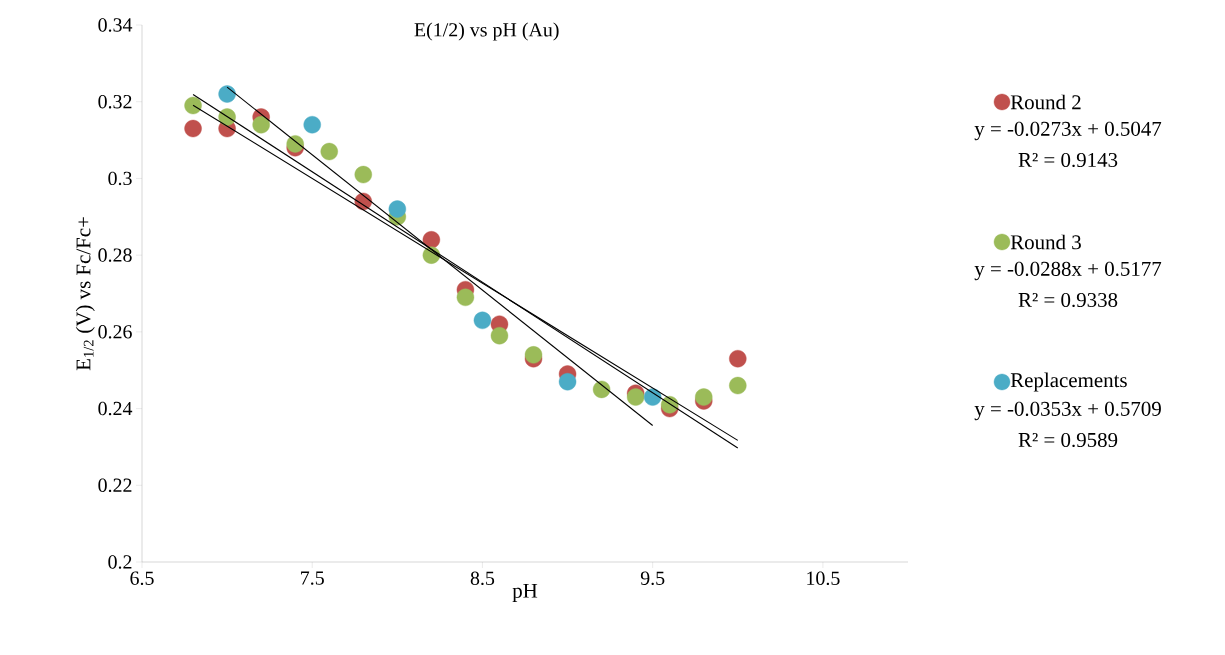  Describe the element at coordinates (1068, 300) in the screenshot. I see `text: R² = 0.9338` at that location.